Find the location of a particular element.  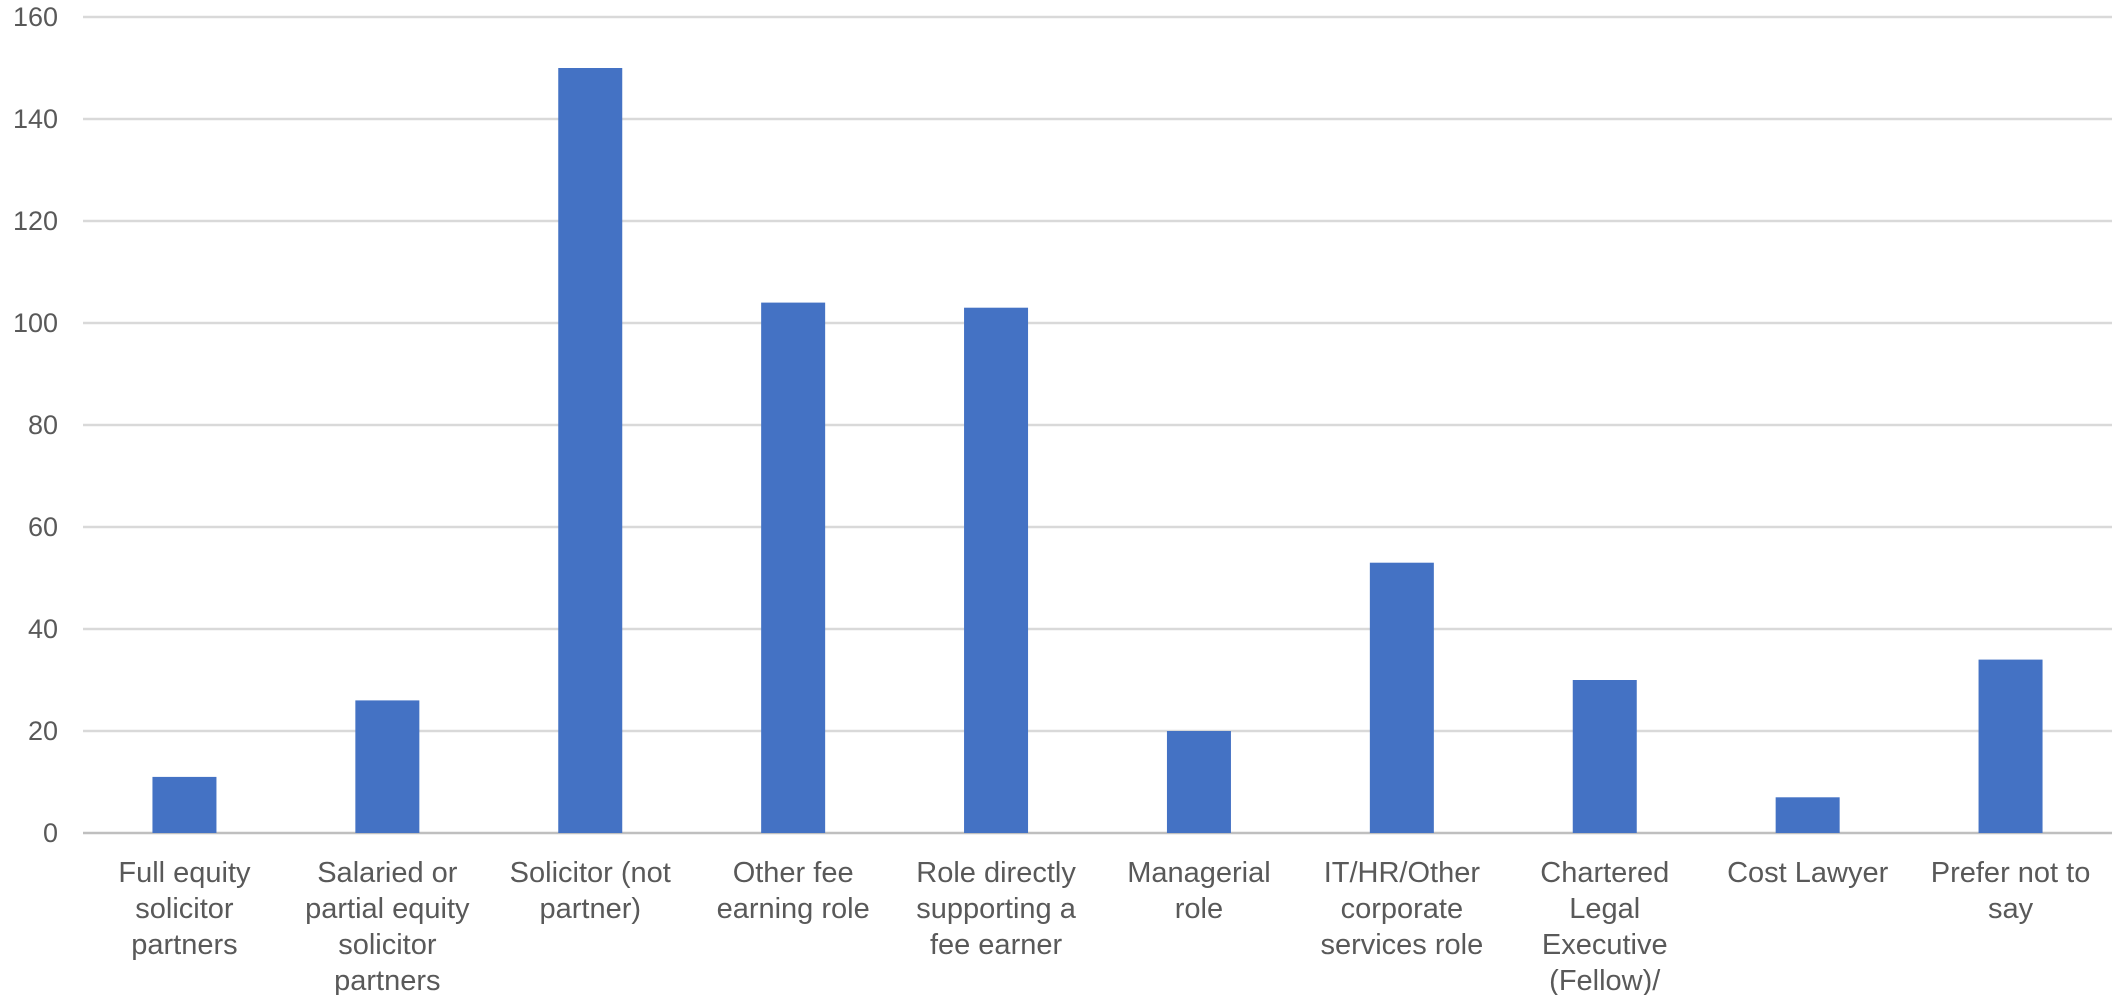

y-tick-label: 60 is located at coordinates (43, 527).